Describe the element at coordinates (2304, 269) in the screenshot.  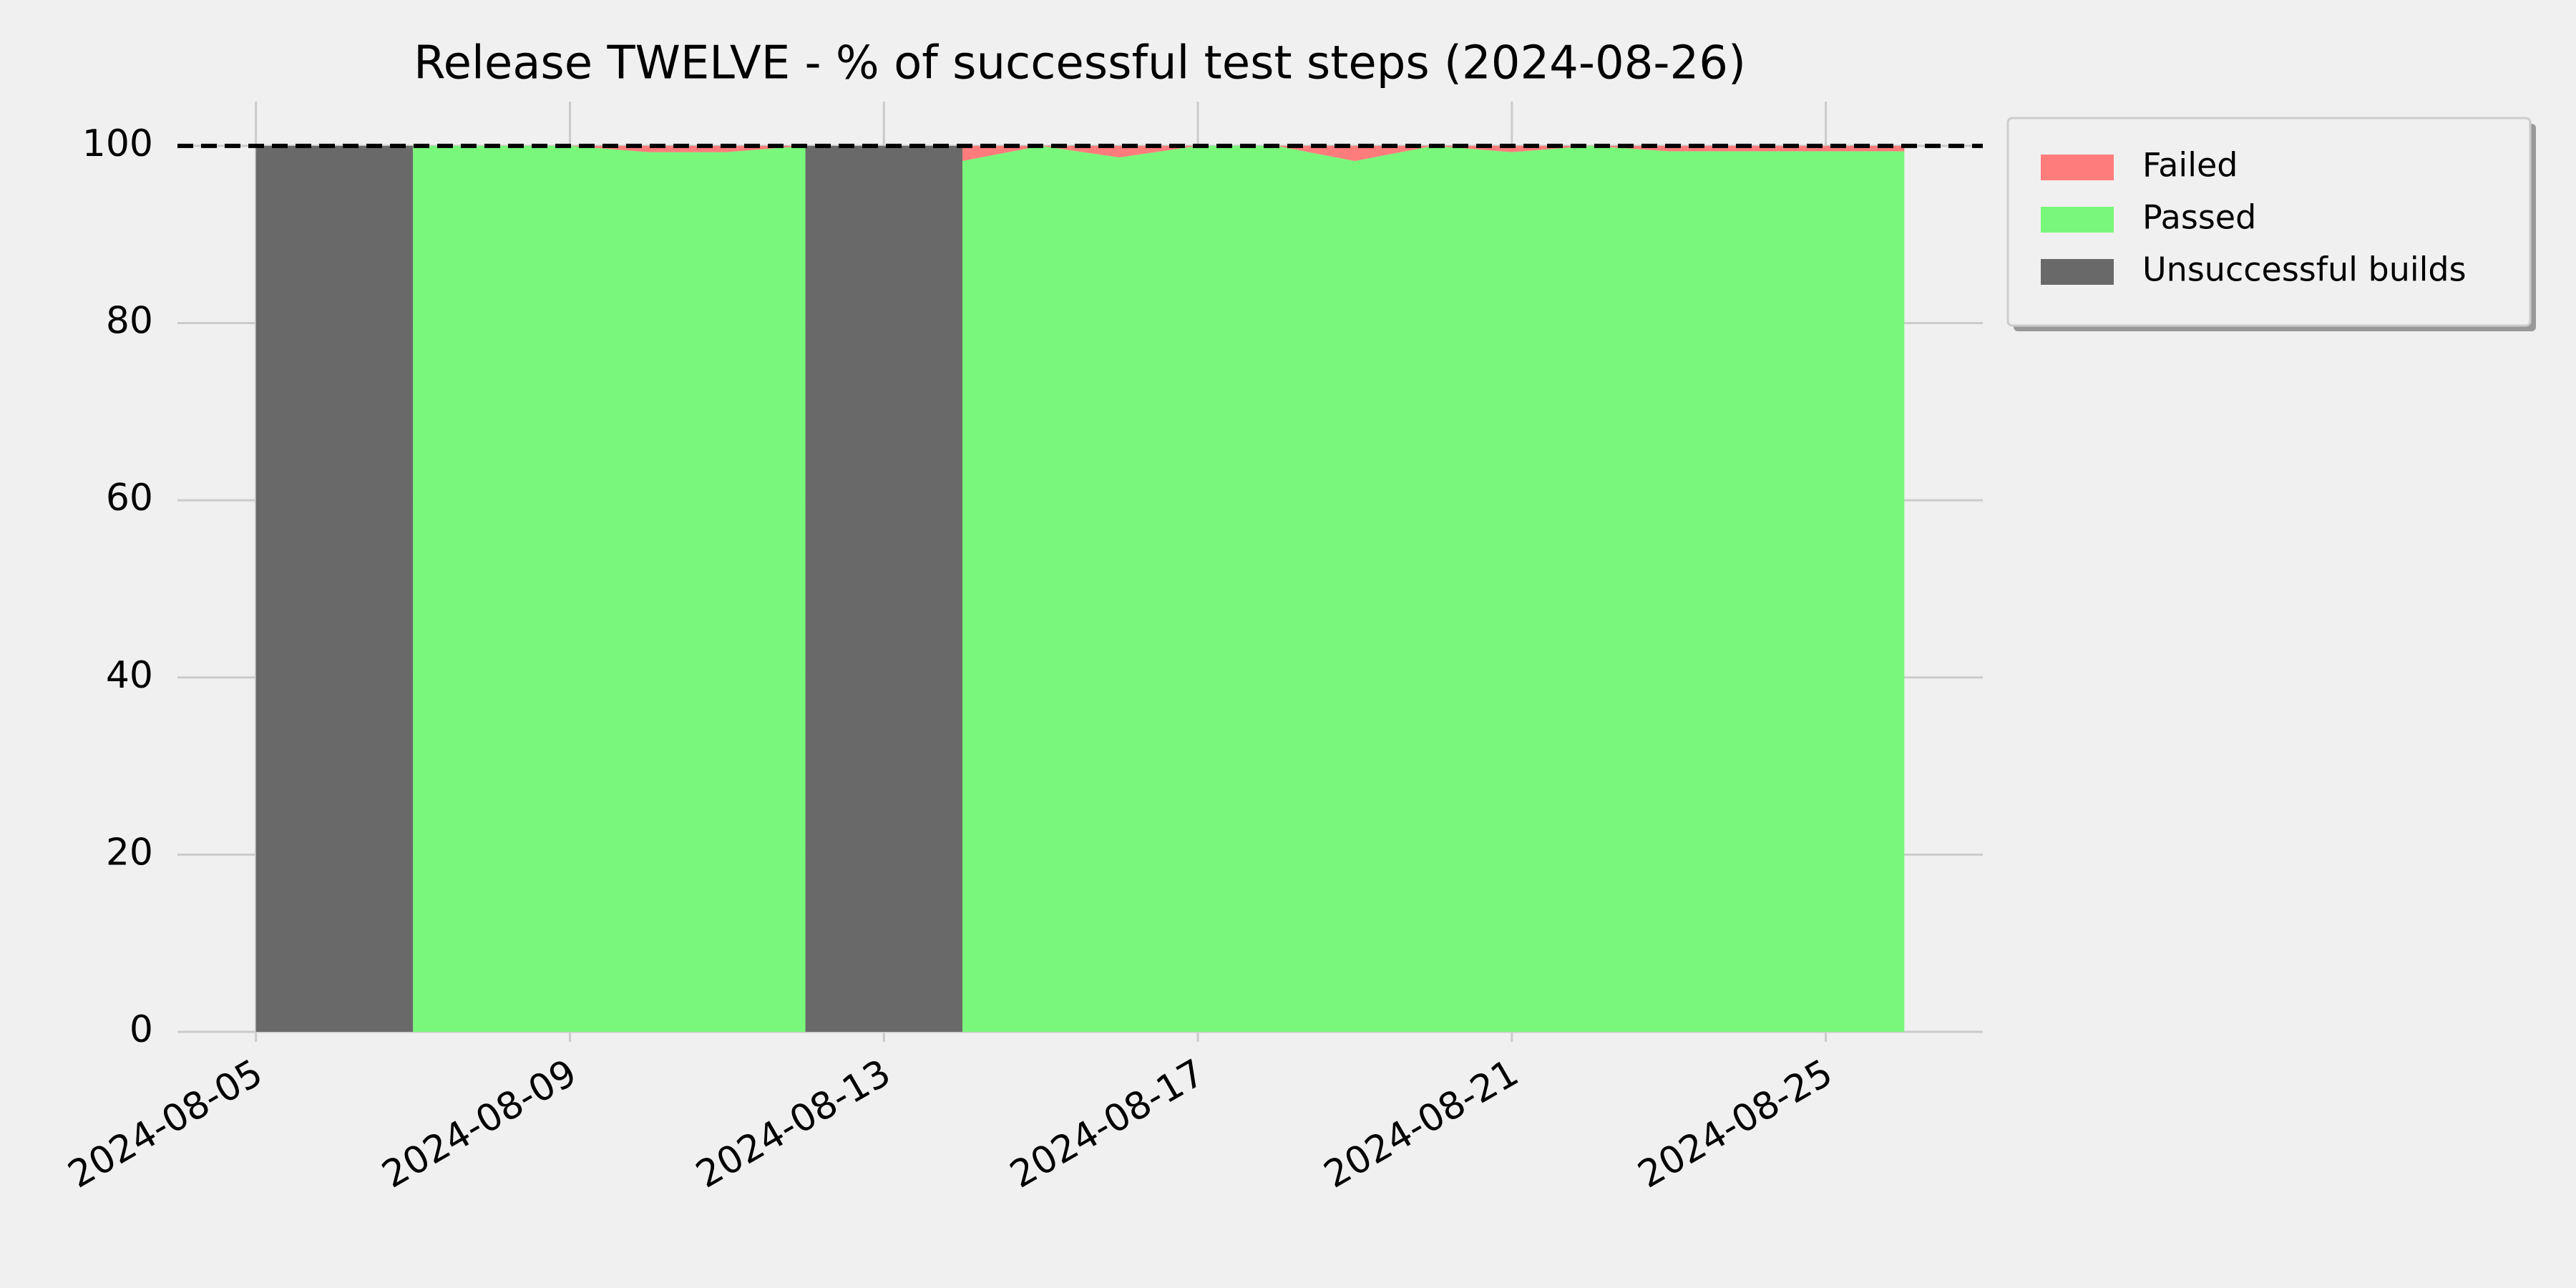
I see `legend-label: Unsuccessful builds` at that location.